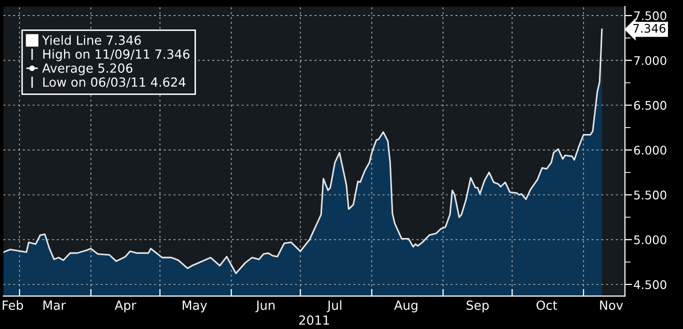  What do you see at coordinates (477, 306) in the screenshot?
I see `x-tick-label: Sep` at bounding box center [477, 306].